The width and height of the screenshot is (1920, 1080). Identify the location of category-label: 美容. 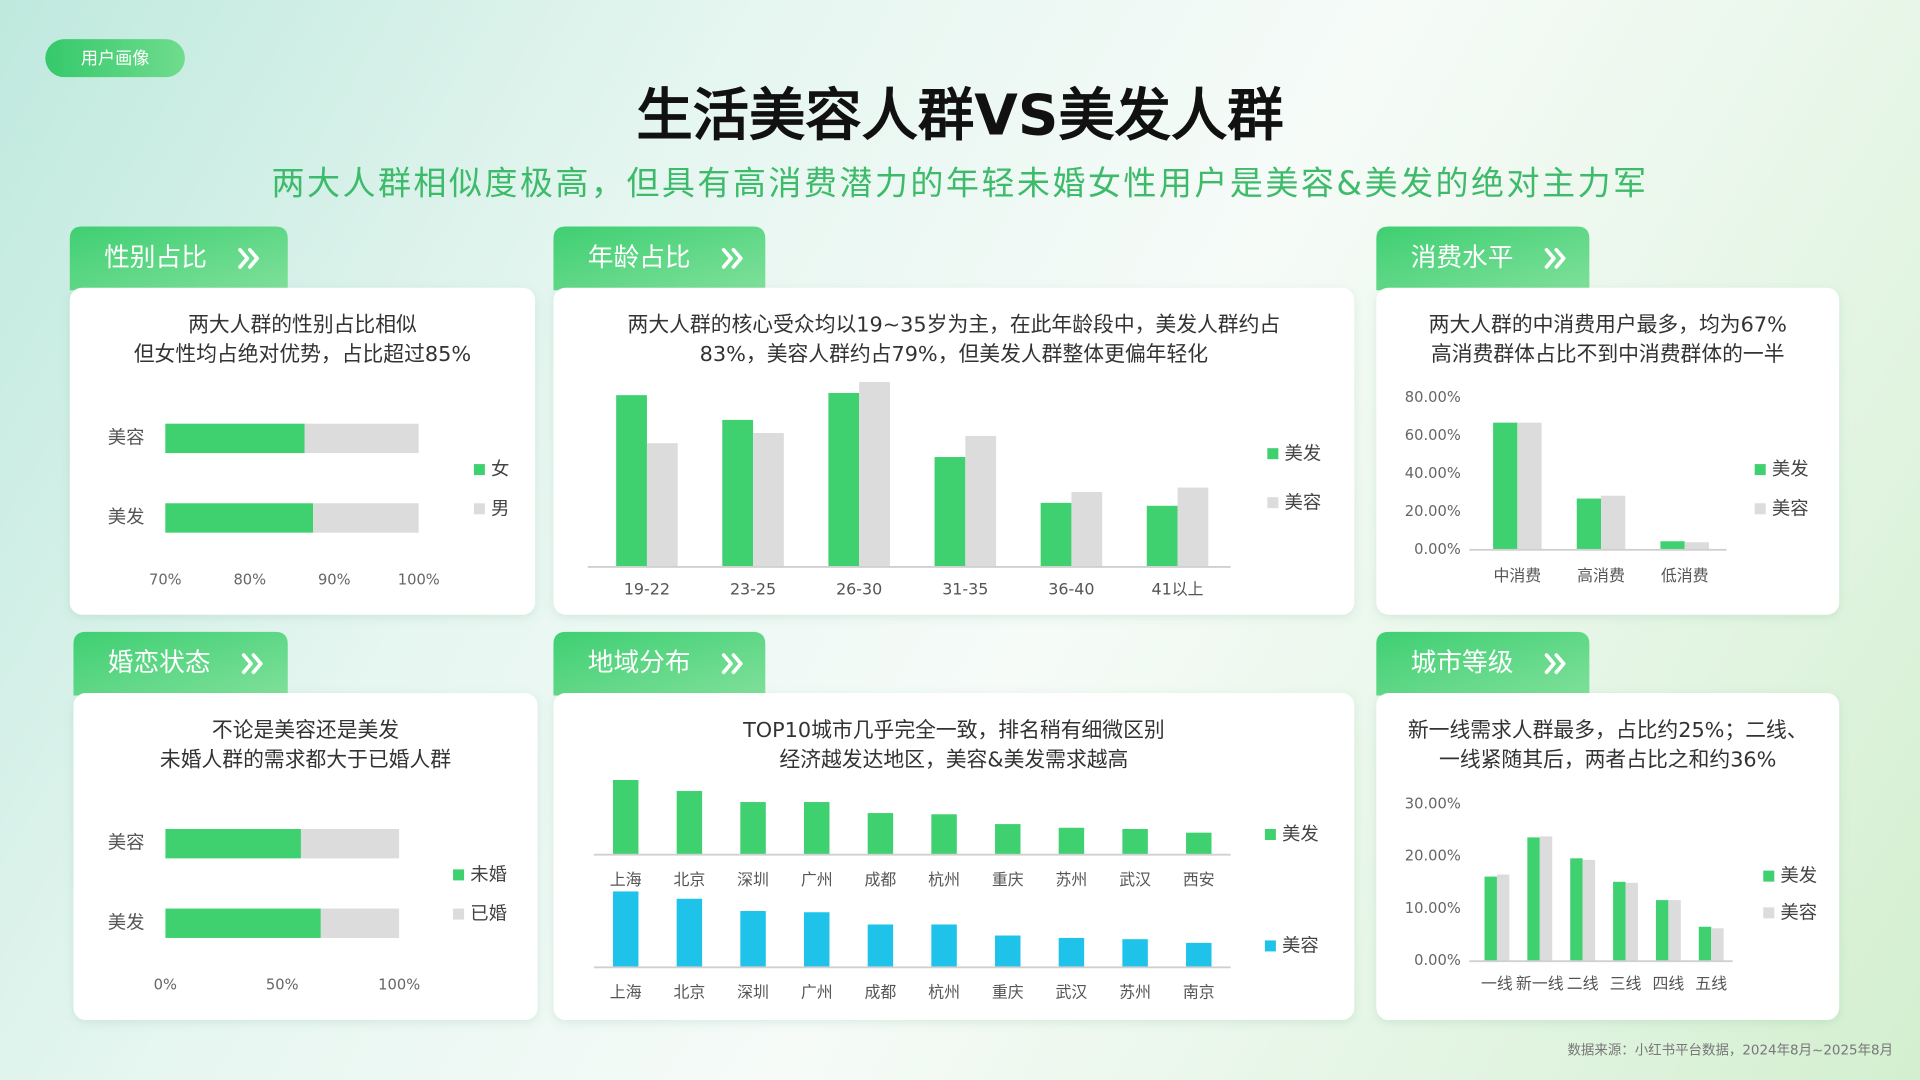
(126, 843).